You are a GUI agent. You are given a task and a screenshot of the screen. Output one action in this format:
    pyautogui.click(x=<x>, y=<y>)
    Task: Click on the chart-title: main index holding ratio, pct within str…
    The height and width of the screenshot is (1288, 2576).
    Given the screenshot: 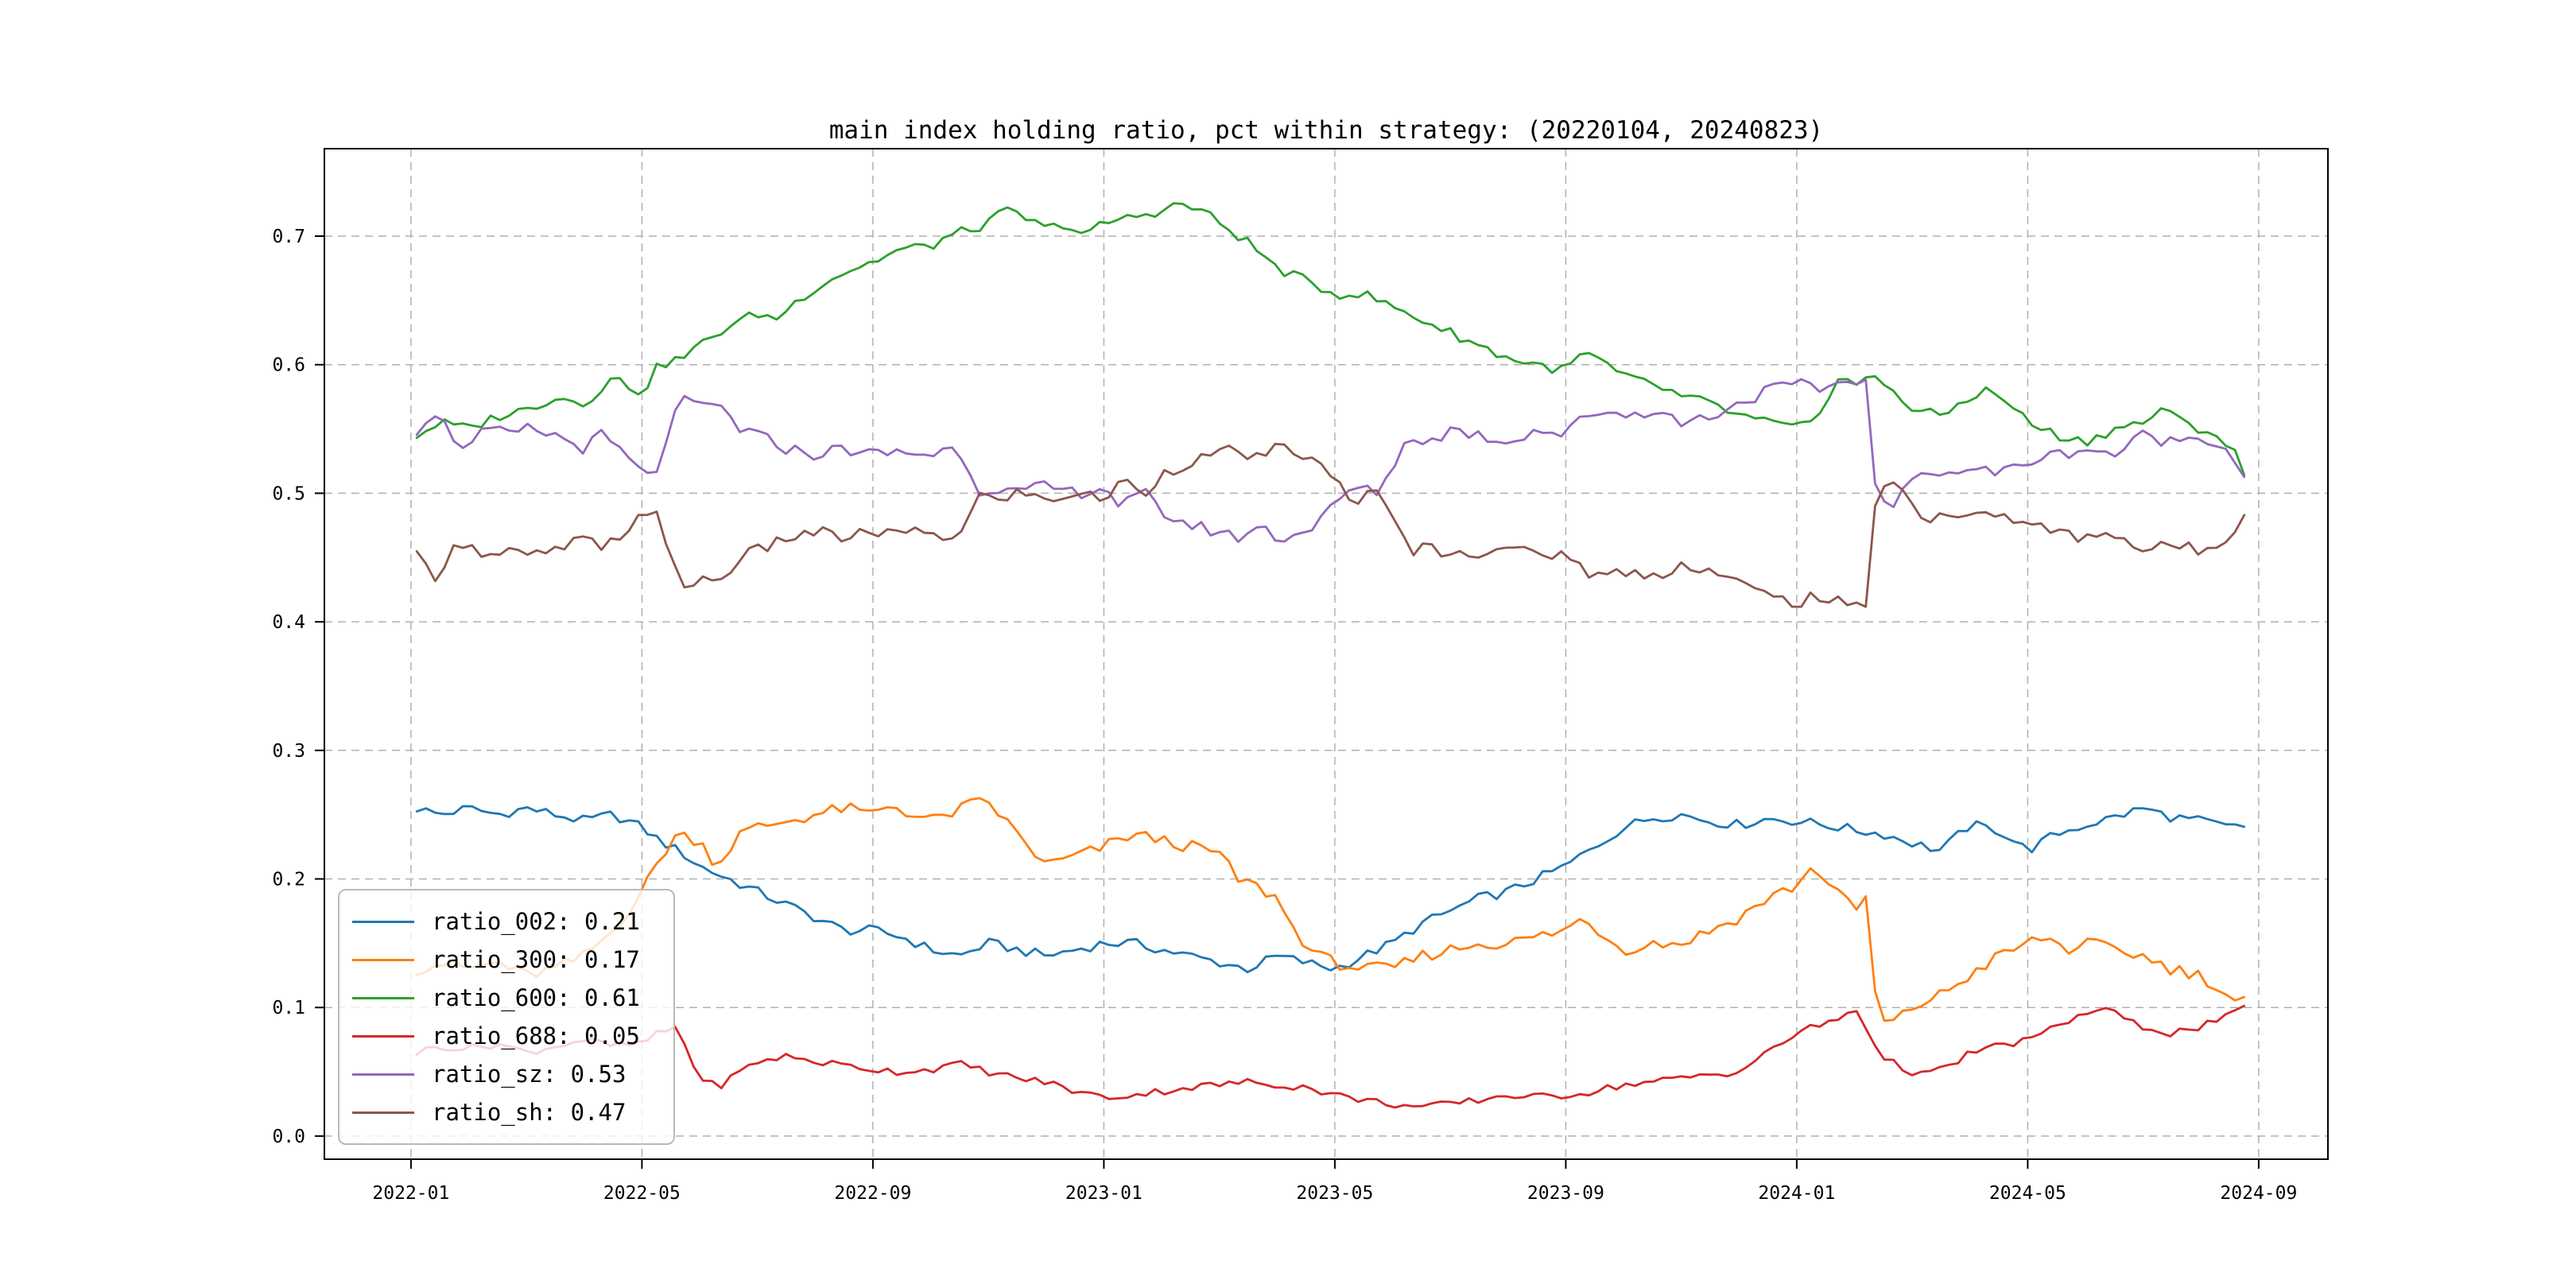 What is the action you would take?
    pyautogui.click(x=1326, y=131)
    